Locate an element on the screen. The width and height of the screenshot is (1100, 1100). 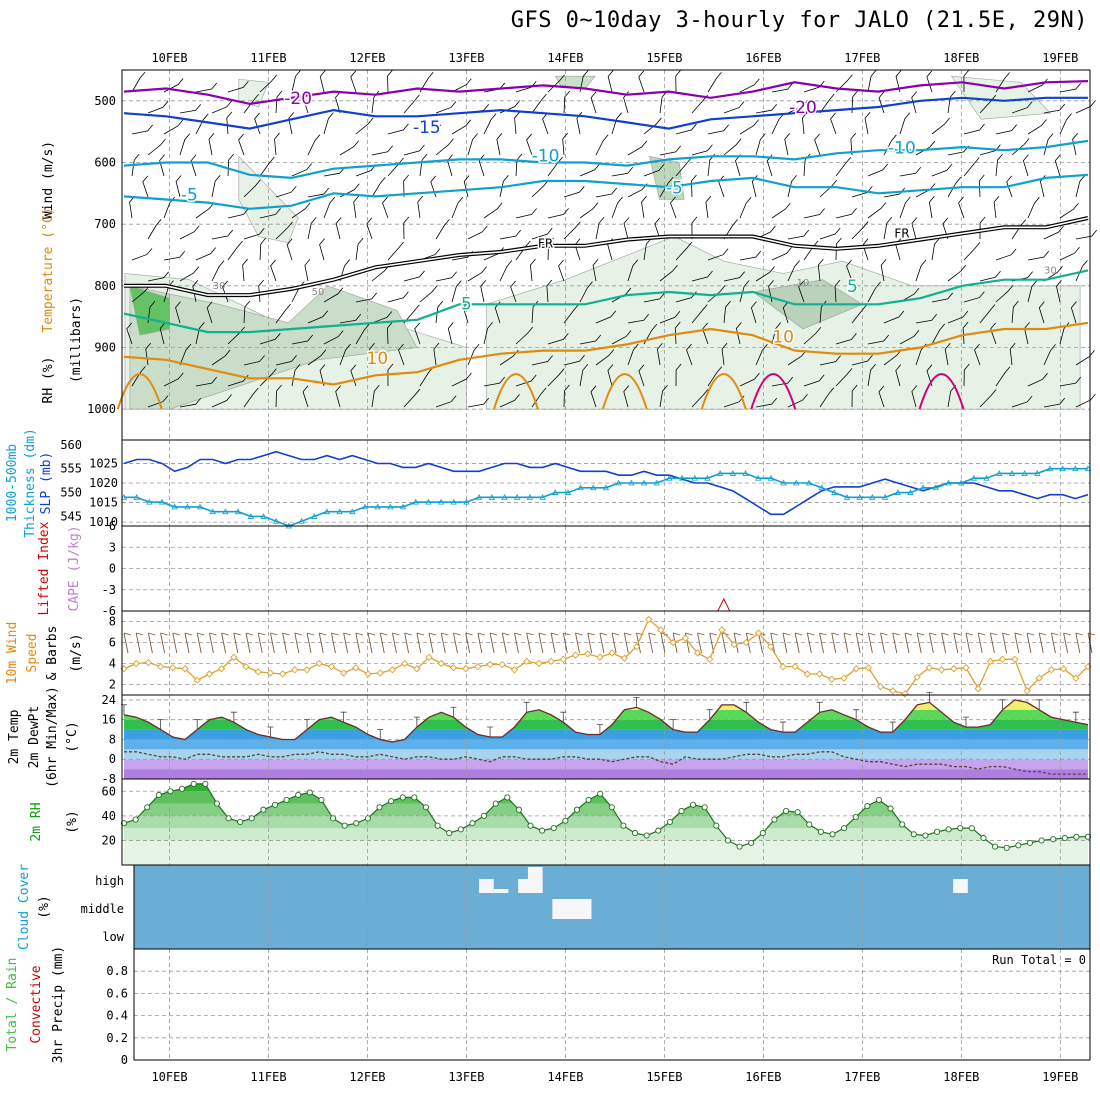
date-label-top: 13FEB is located at coordinates (466, 58).